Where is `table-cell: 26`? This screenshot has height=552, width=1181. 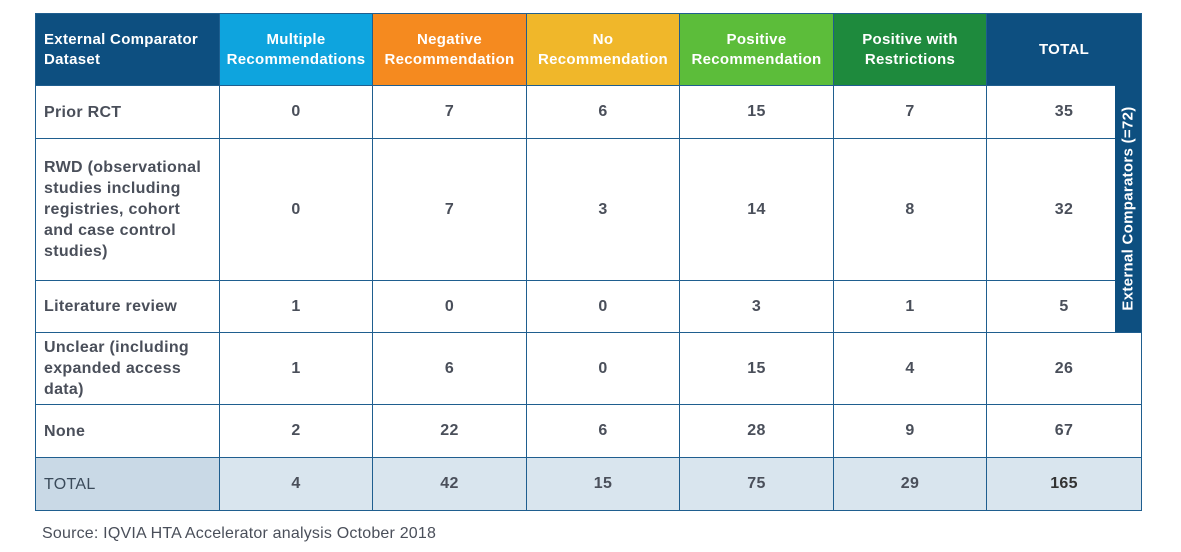 table-cell: 26 is located at coordinates (1064, 368).